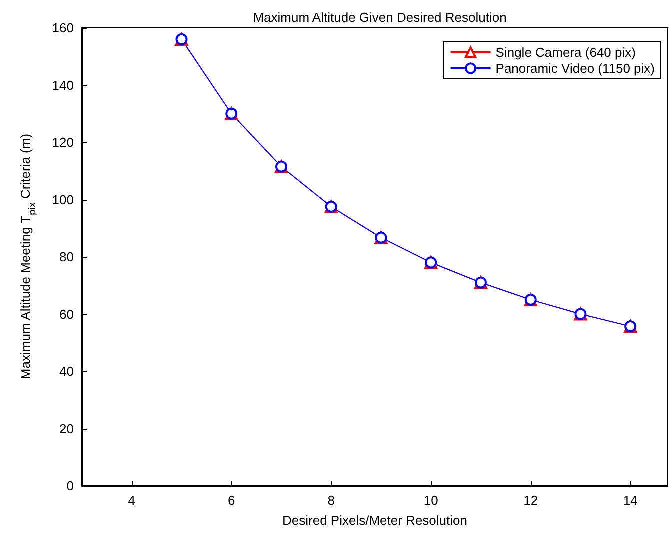 This screenshot has width=669, height=556. What do you see at coordinates (630, 500) in the screenshot?
I see `x-tick-label: 14` at bounding box center [630, 500].